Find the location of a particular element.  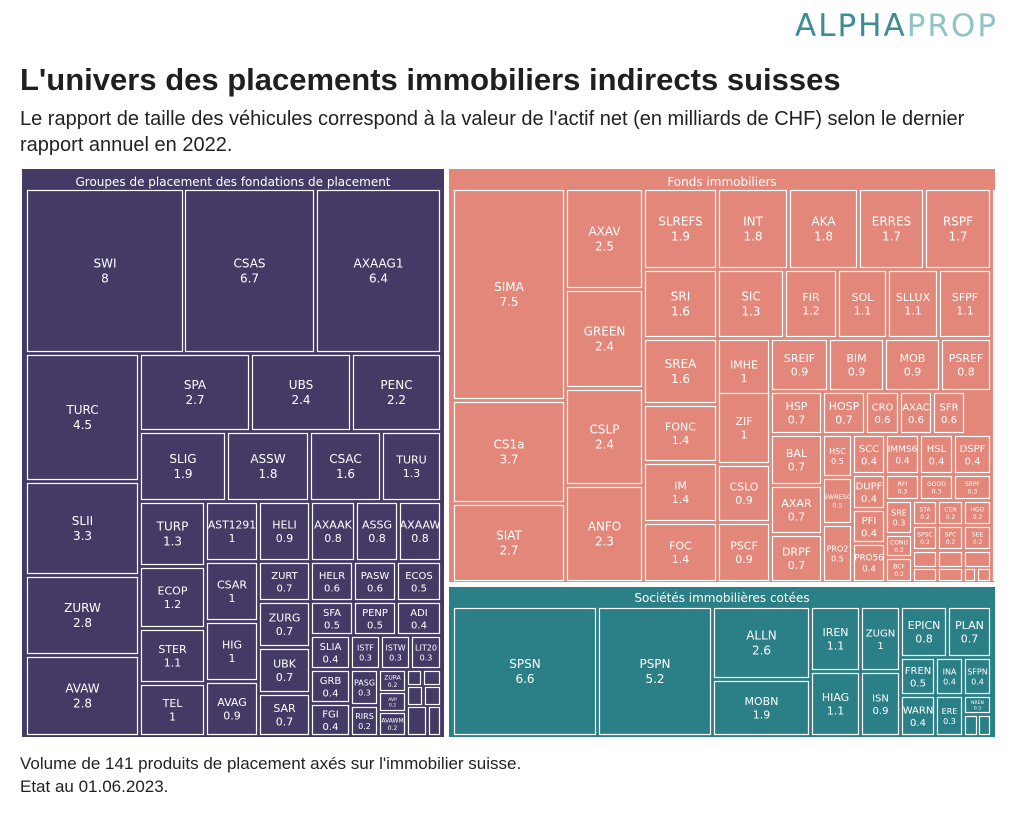

treemap-tile-im: IM1.4 is located at coordinates (680, 492).